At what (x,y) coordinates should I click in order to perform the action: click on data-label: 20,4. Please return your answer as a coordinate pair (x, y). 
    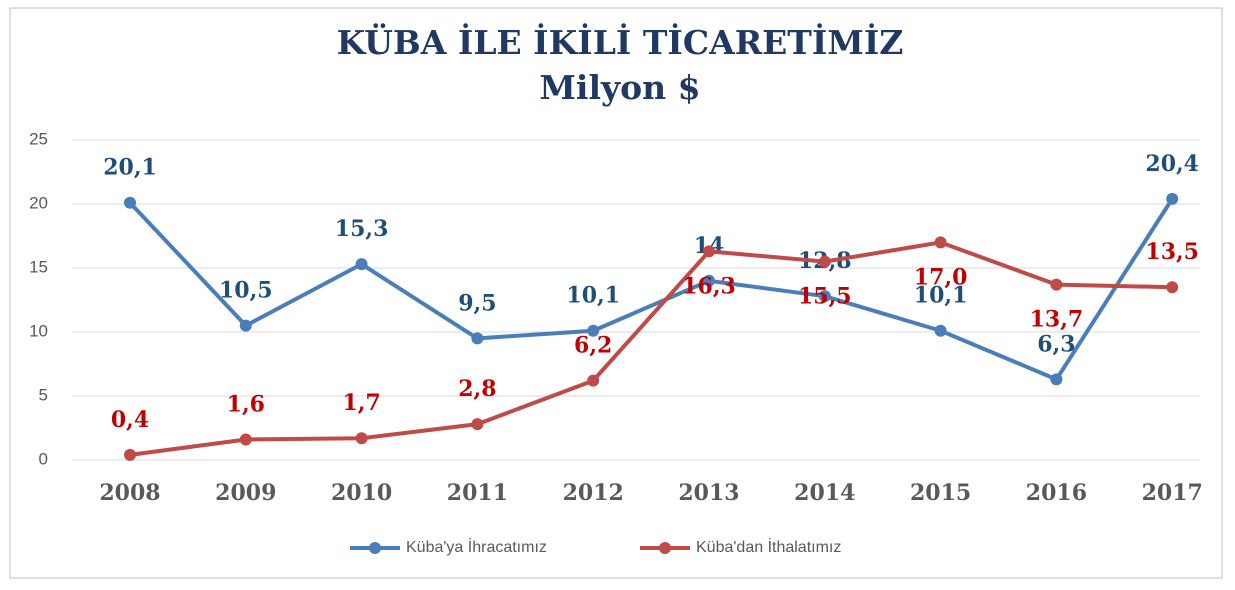
    Looking at the image, I should click on (1172, 164).